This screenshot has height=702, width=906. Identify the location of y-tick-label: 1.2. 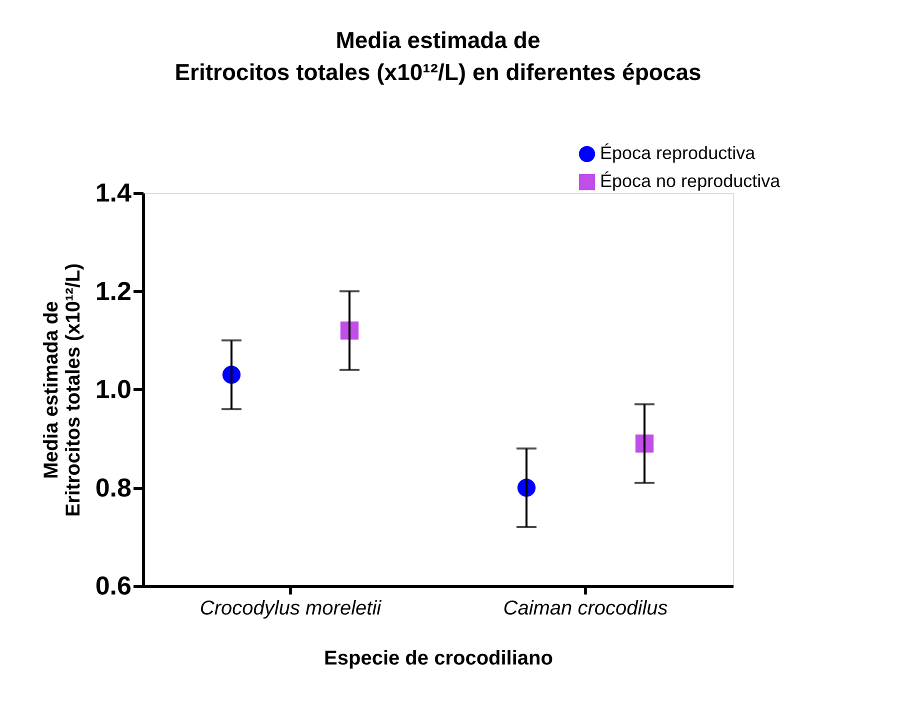
(113, 291).